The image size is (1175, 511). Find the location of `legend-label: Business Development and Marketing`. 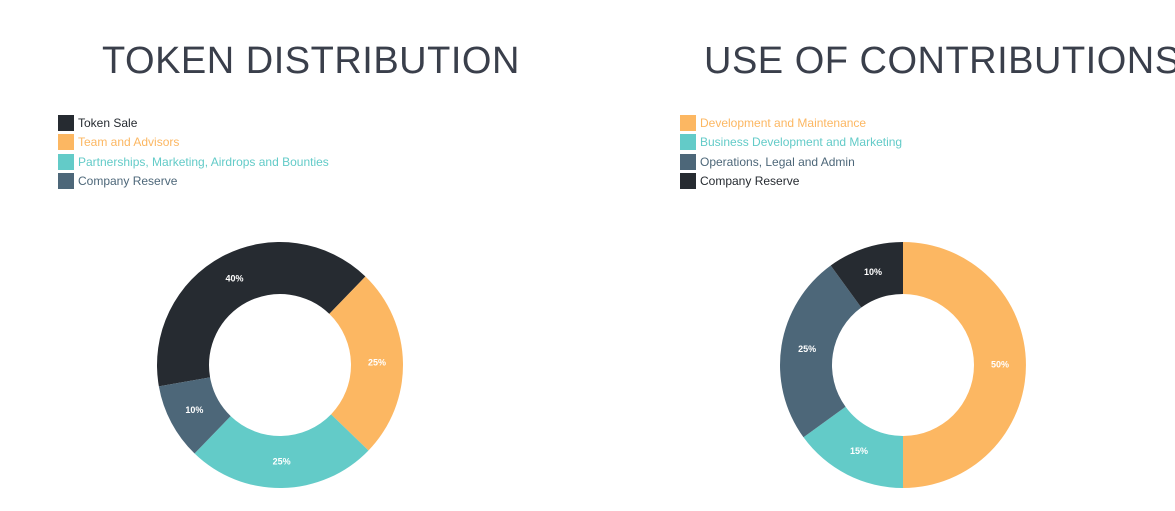

legend-label: Business Development and Marketing is located at coordinates (801, 142).